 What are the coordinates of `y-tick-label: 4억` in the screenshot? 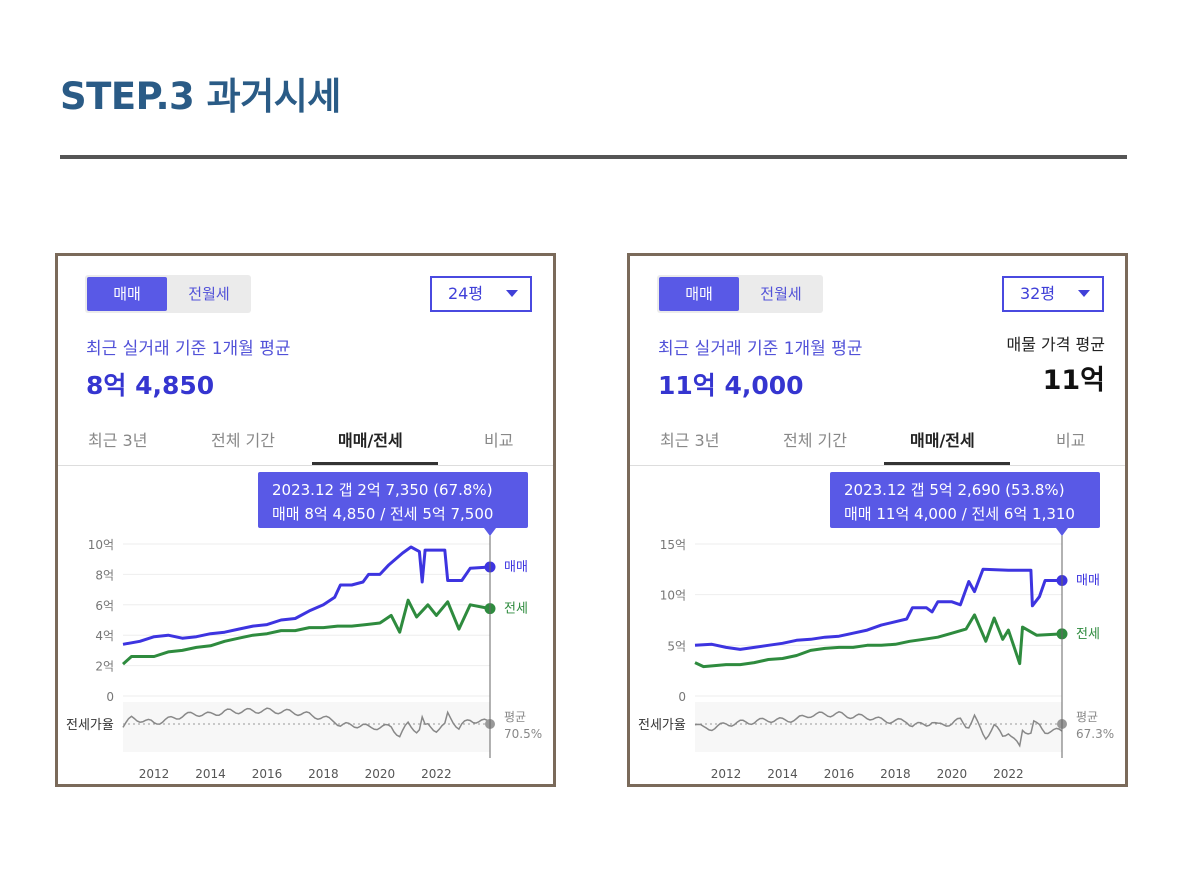 It's located at (104, 636).